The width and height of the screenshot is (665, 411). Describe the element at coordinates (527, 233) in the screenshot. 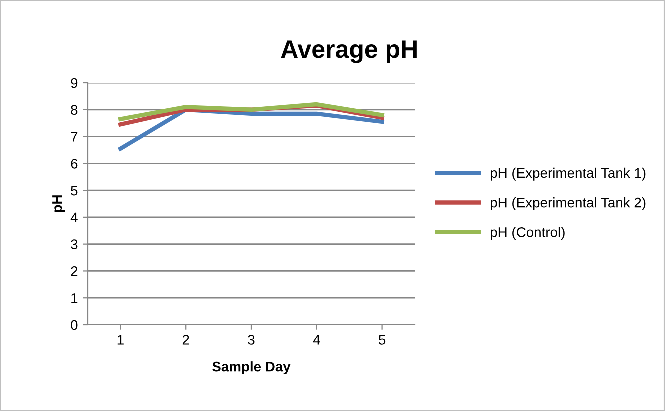

I see `legend-label: pH (Control)` at that location.